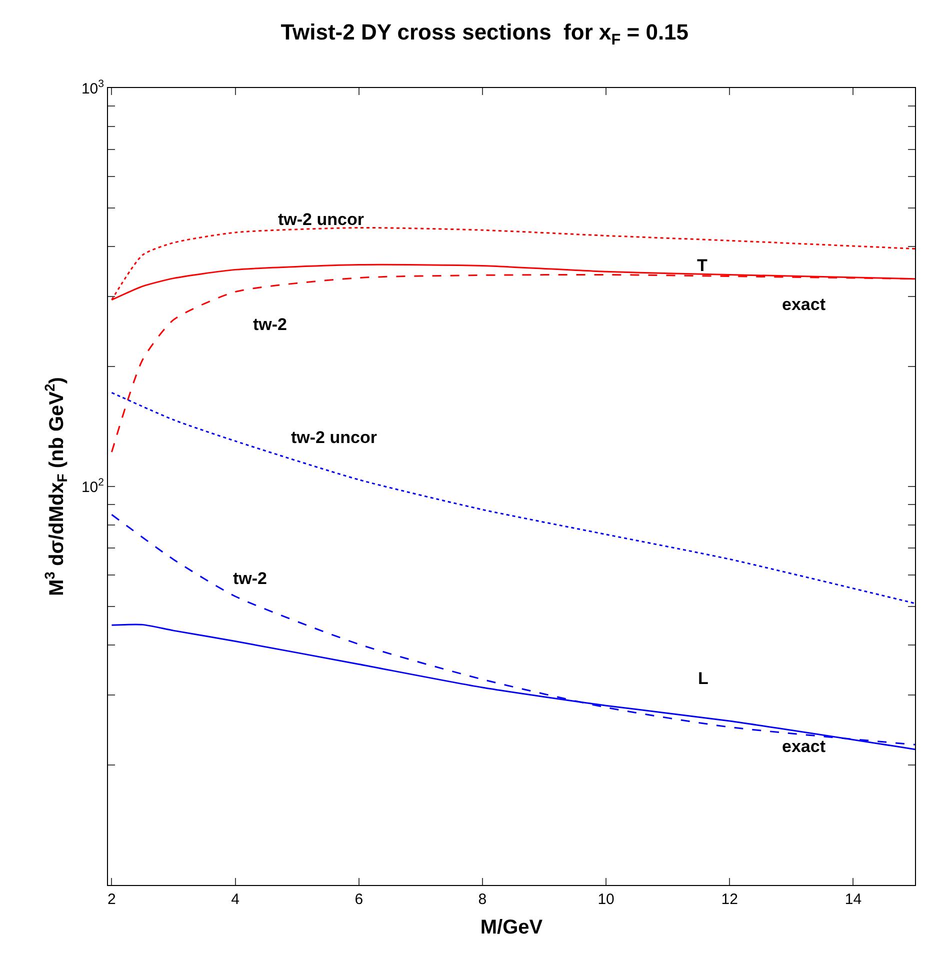 This screenshot has width=932, height=973. What do you see at coordinates (112, 899) in the screenshot?
I see `x-tick-label: 2` at bounding box center [112, 899].